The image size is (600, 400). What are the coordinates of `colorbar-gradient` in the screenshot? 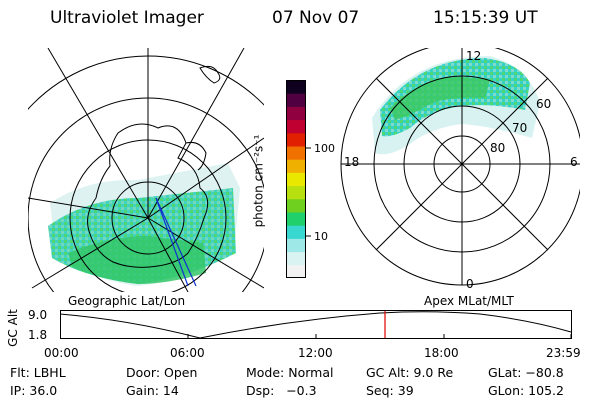 It's located at (296, 179).